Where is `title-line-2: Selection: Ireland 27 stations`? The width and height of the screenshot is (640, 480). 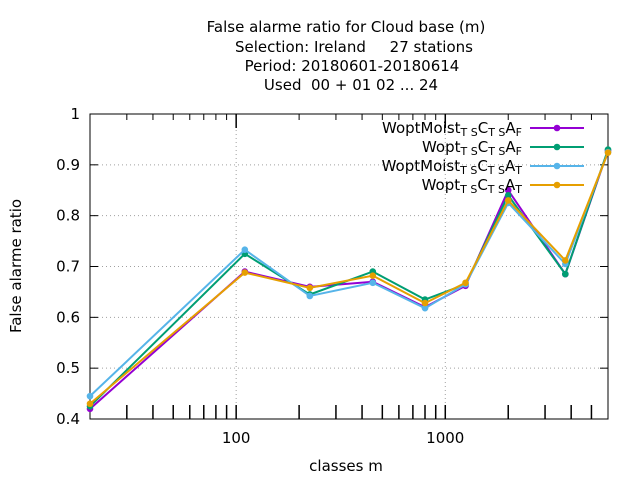
title-line-2: Selection: Ireland 27 stations is located at coordinates (354, 47).